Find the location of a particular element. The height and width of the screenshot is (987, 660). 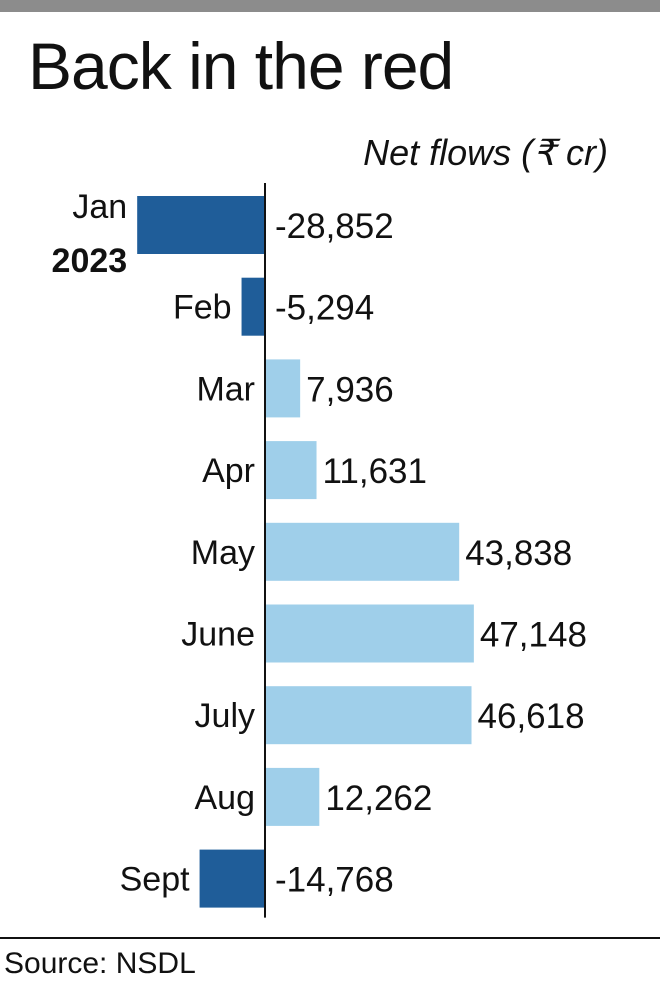

category-label-jan: Jan is located at coordinates (99, 207).